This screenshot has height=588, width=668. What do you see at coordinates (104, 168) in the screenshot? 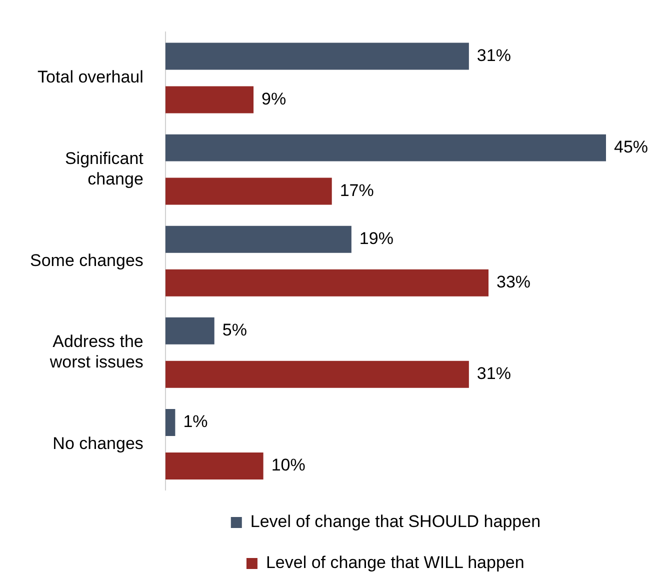
I see `y-tick-label: Significant change` at bounding box center [104, 168].